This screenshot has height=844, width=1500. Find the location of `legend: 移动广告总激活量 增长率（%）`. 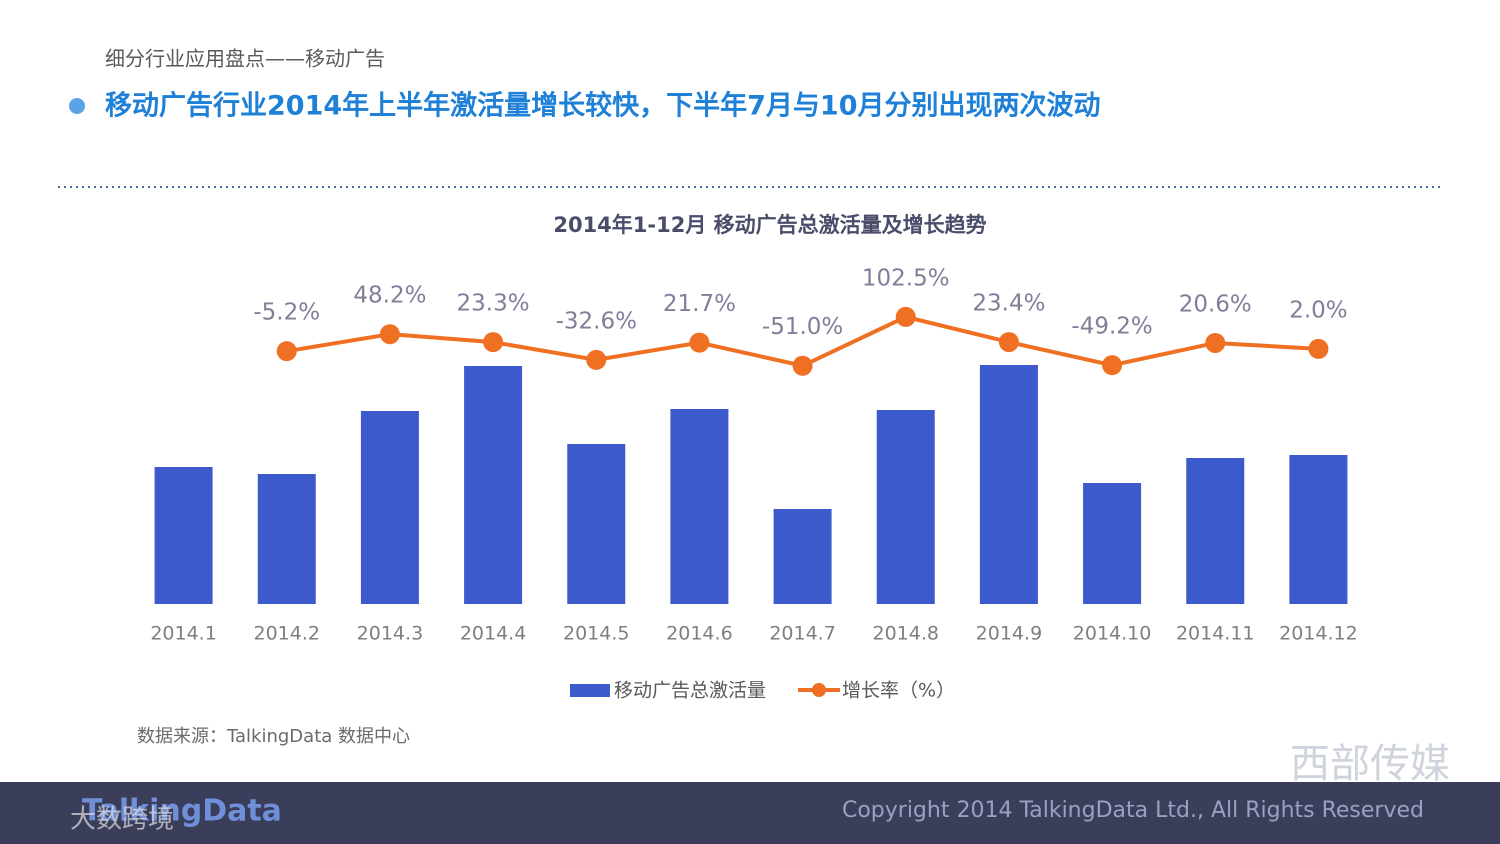

legend: 移动广告总激活量 增长率（%） is located at coordinates (762, 691).